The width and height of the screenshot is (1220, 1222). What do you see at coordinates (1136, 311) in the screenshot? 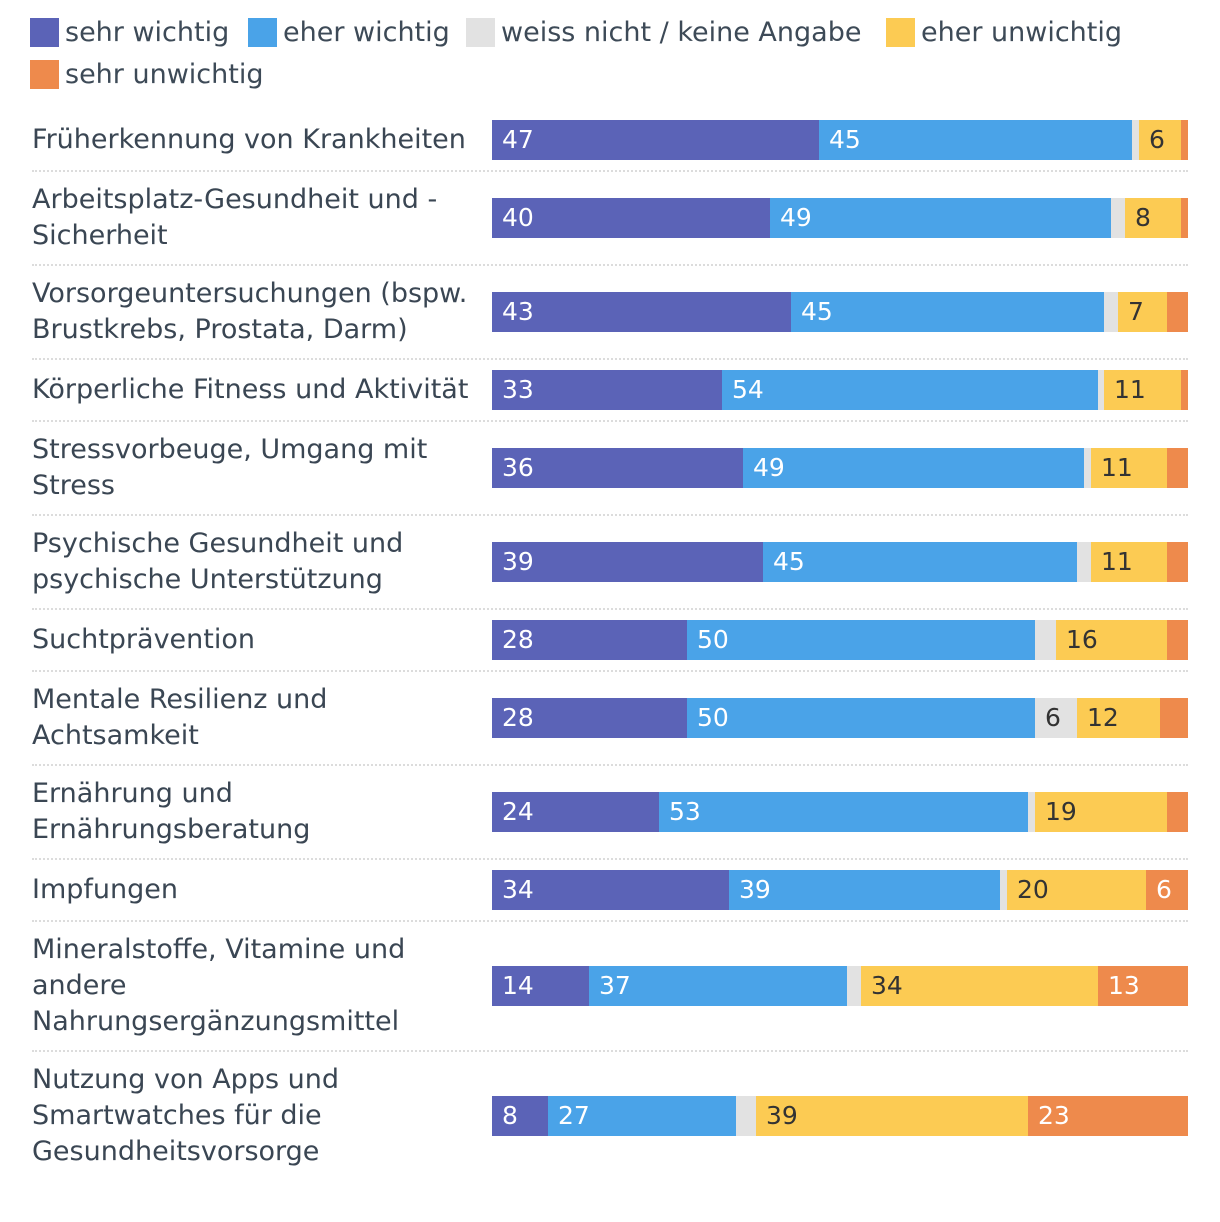
I see `data-label: 7` at bounding box center [1136, 311].